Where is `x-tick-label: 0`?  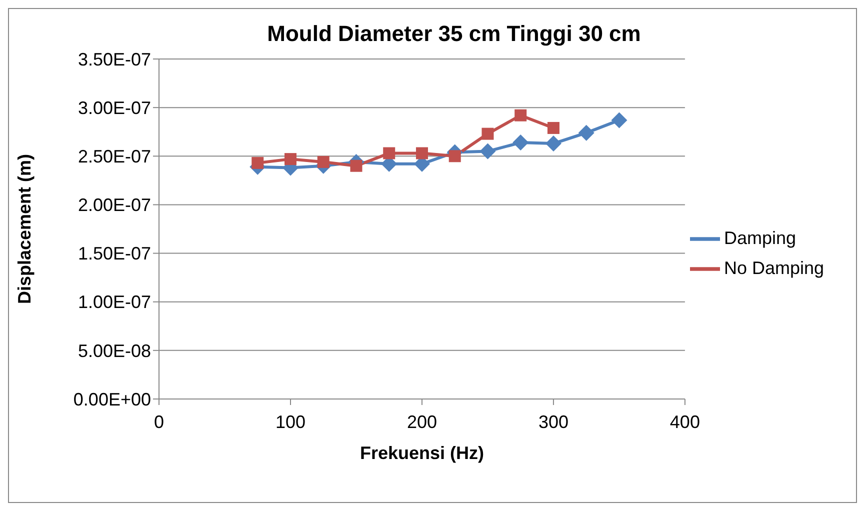 x-tick-label: 0 is located at coordinates (159, 422).